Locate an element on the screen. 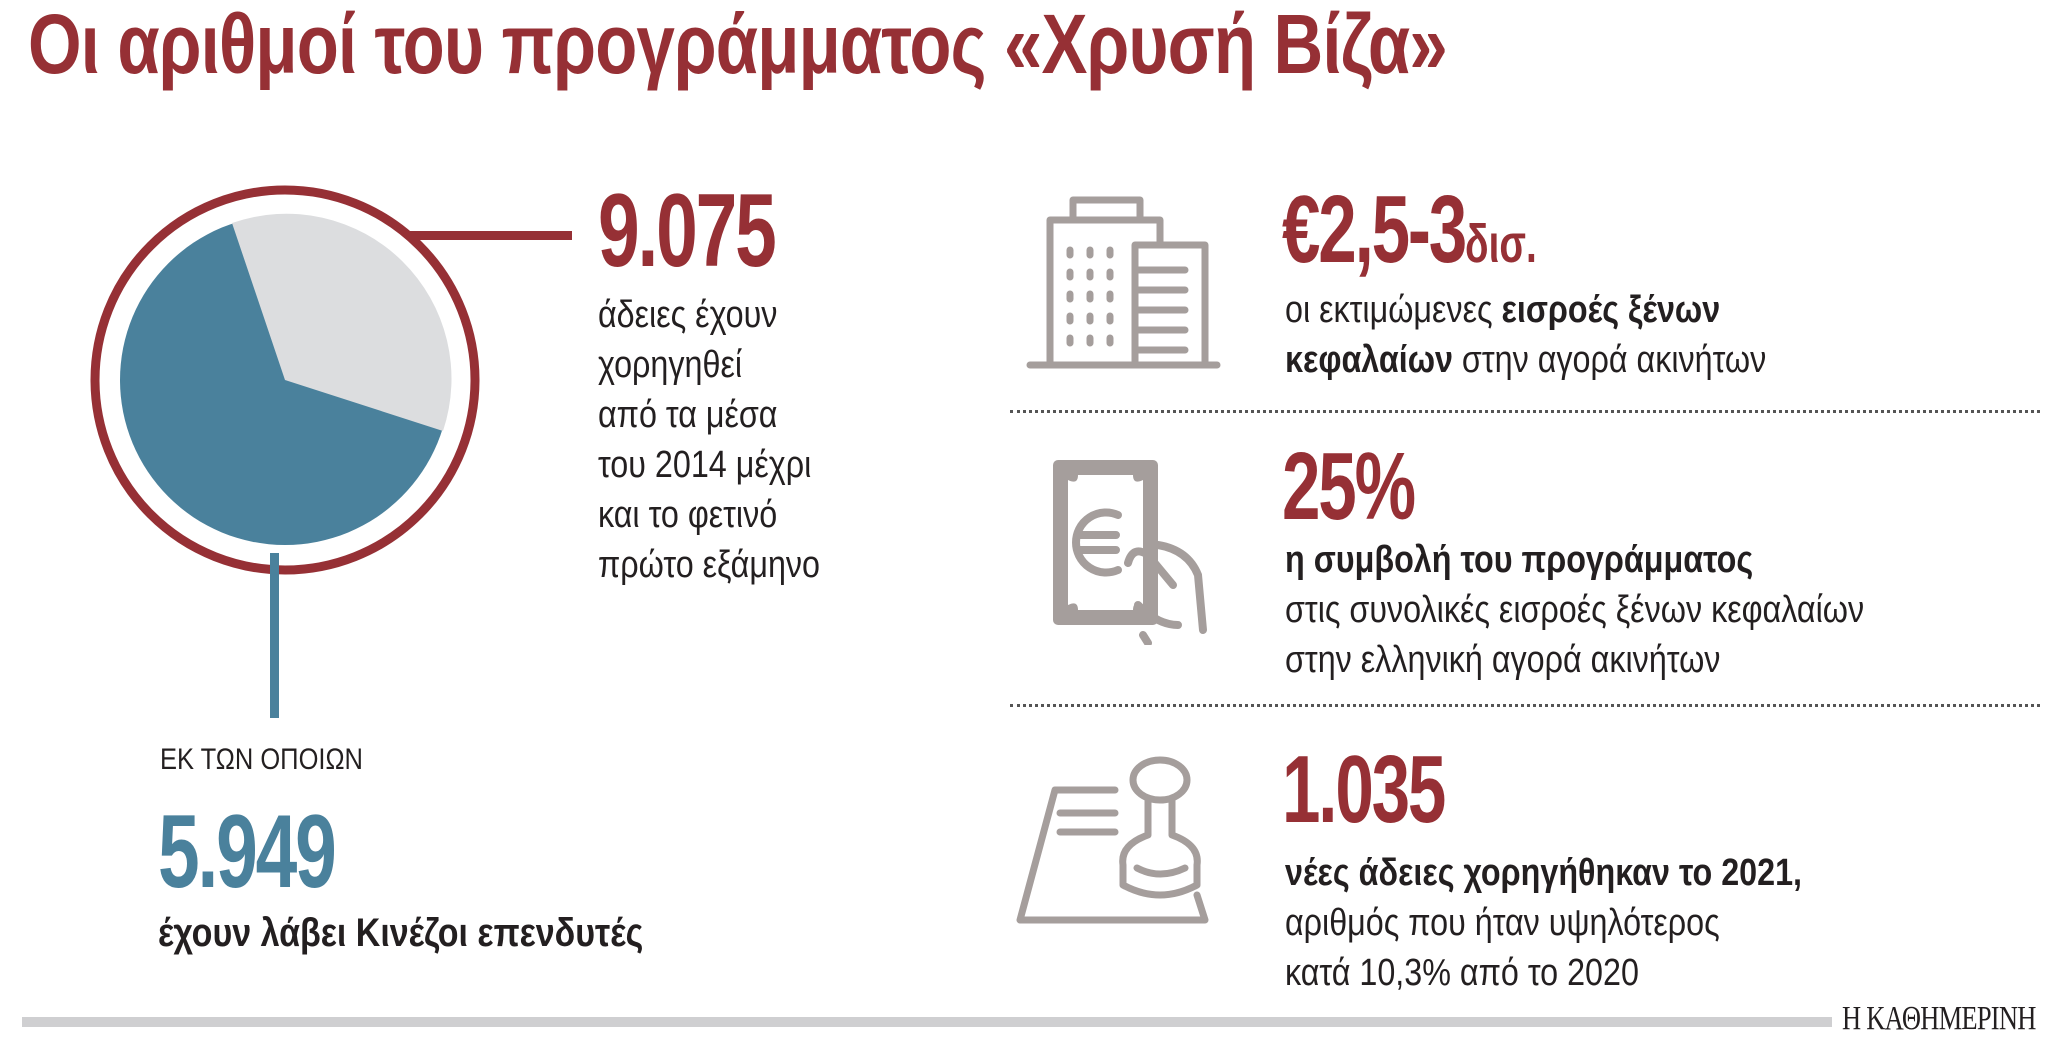 The image size is (2048, 1046). chinese-permits-value: 5.949 is located at coordinates (247, 852).